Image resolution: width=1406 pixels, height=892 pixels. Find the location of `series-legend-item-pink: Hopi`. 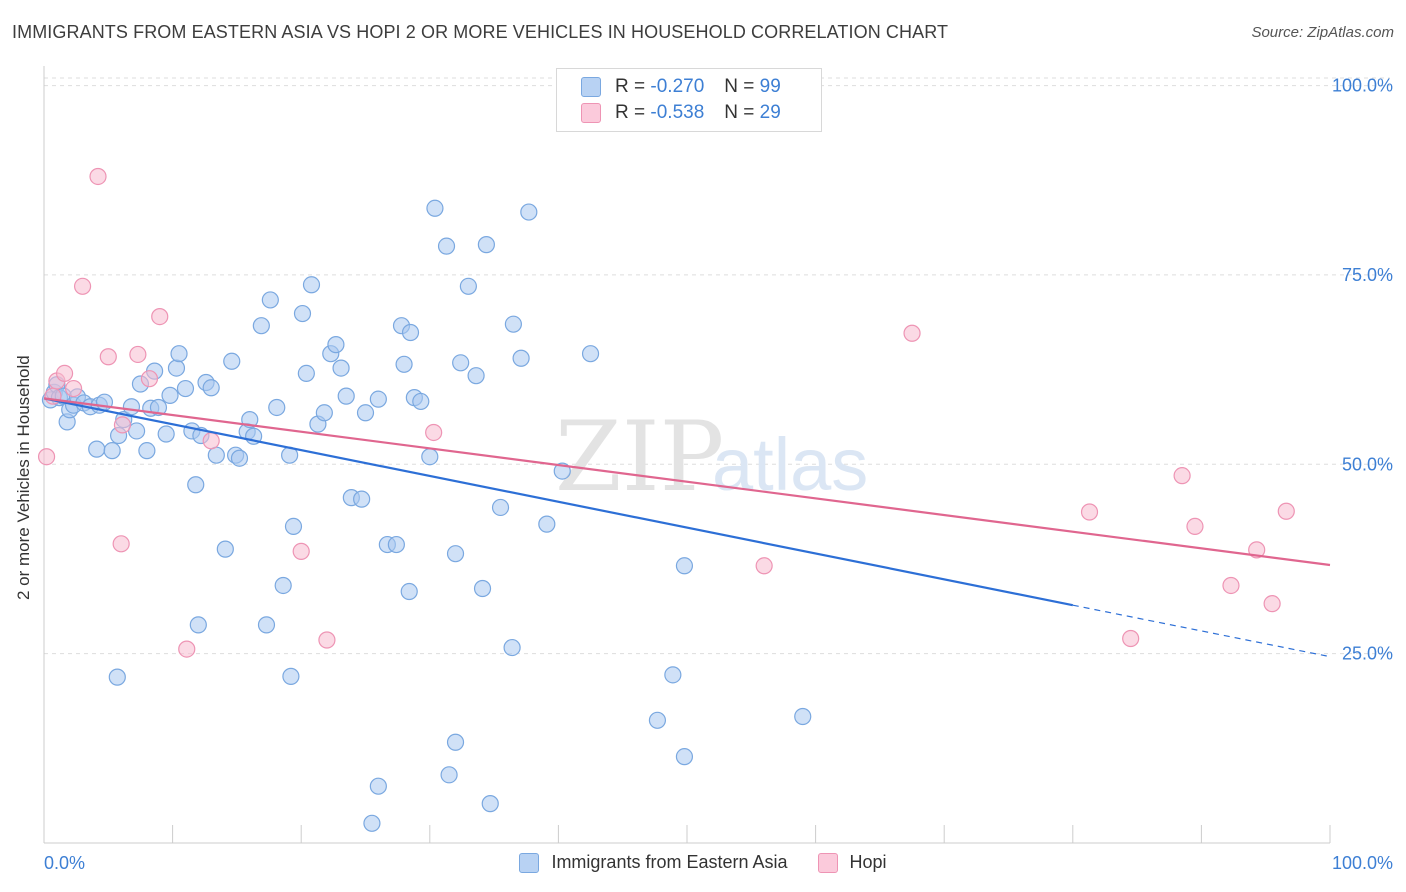

series-legend-item-pink: Hopi is located at coordinates (852, 862).